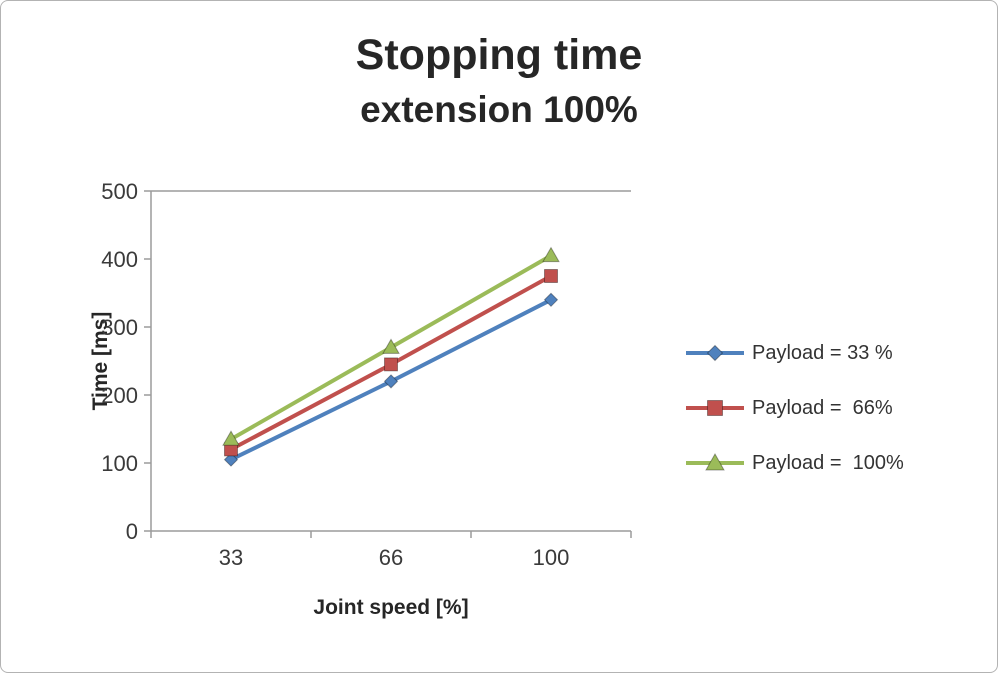 The width and height of the screenshot is (1000, 675). Describe the element at coordinates (499, 109) in the screenshot. I see `chart-subtitle: extension 100%` at that location.